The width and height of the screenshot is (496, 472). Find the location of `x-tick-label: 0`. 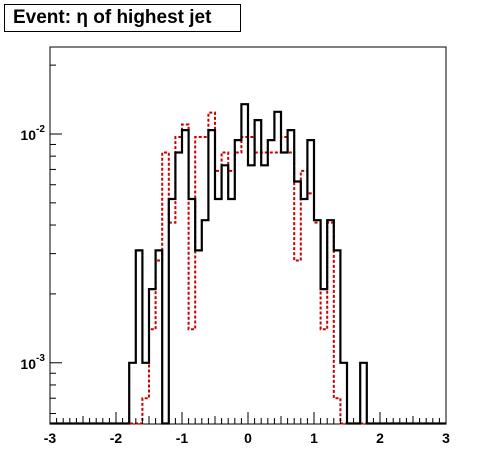

x-tick-label: 0 is located at coordinates (248, 438).